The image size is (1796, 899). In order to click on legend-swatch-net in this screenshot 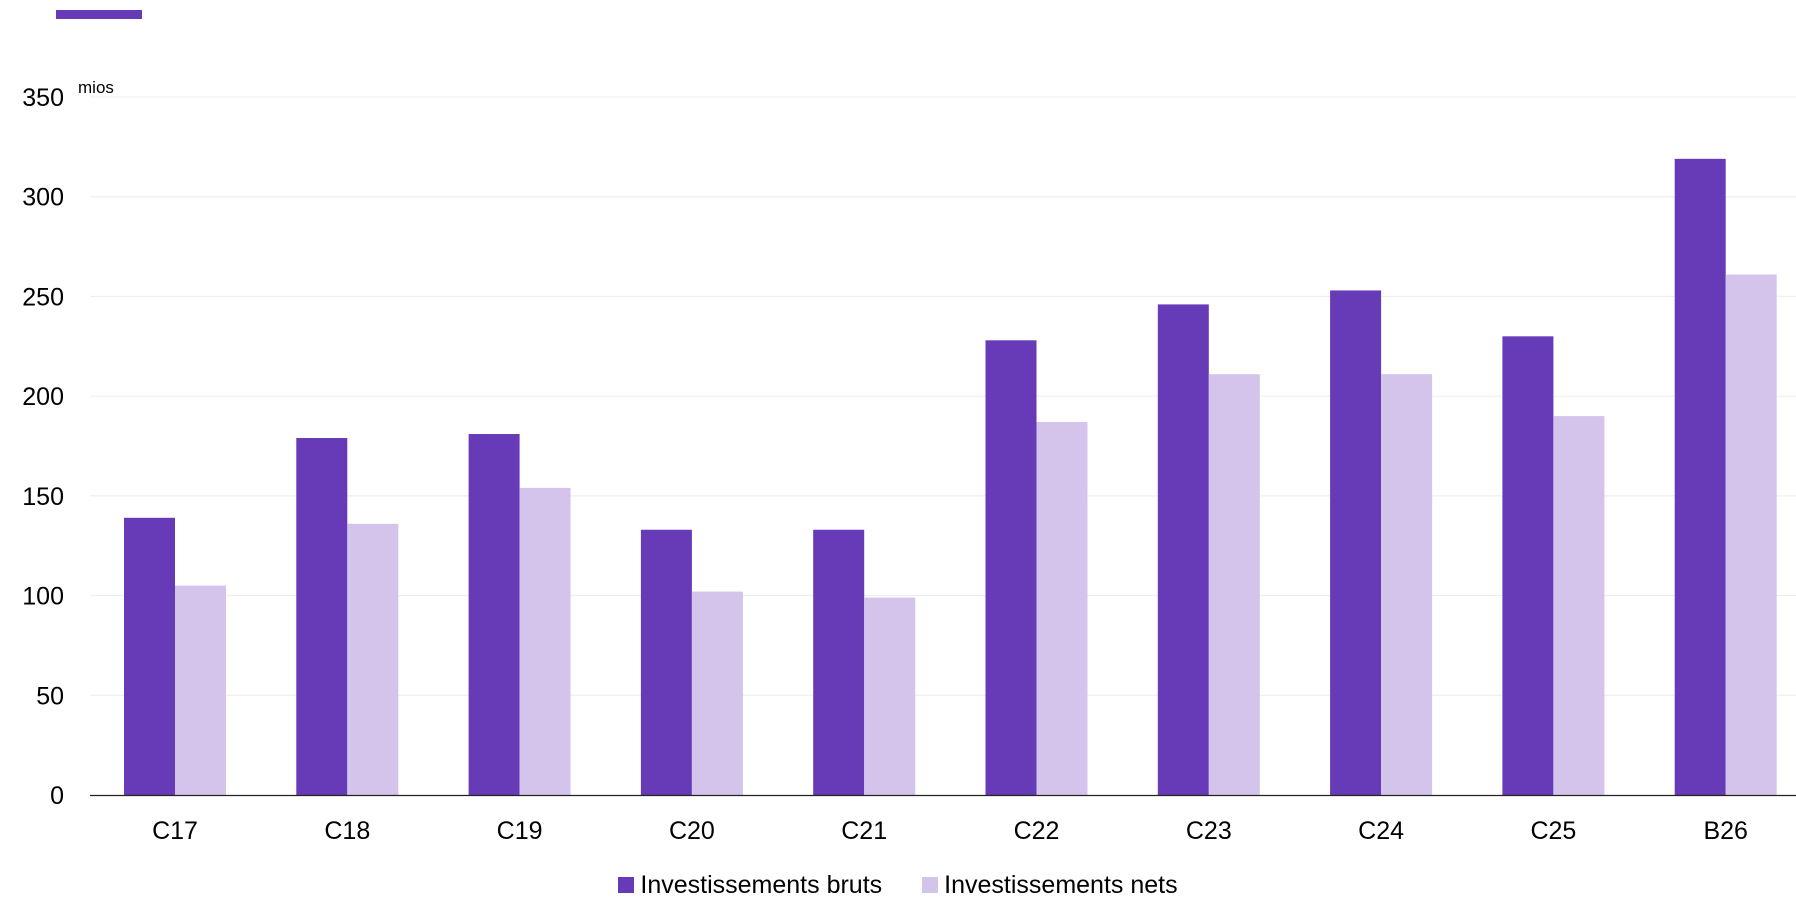, I will do `click(930, 885)`.